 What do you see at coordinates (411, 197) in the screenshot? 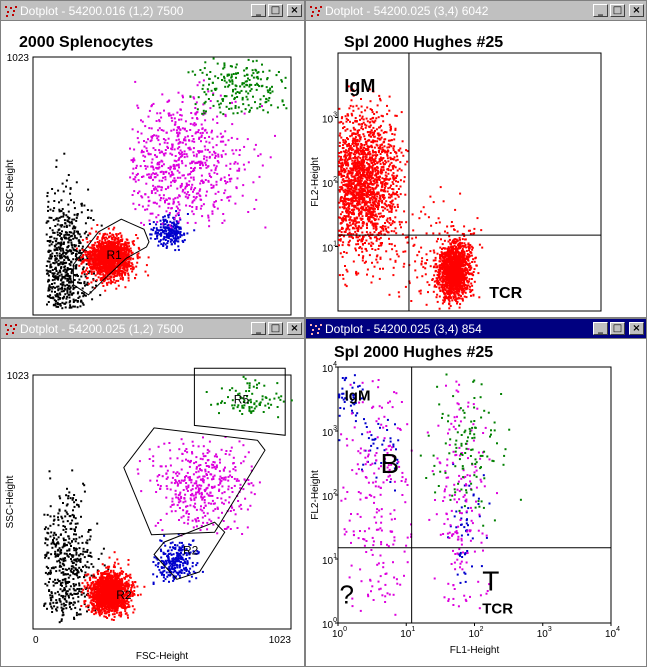
I see `event-dots` at bounding box center [411, 197].